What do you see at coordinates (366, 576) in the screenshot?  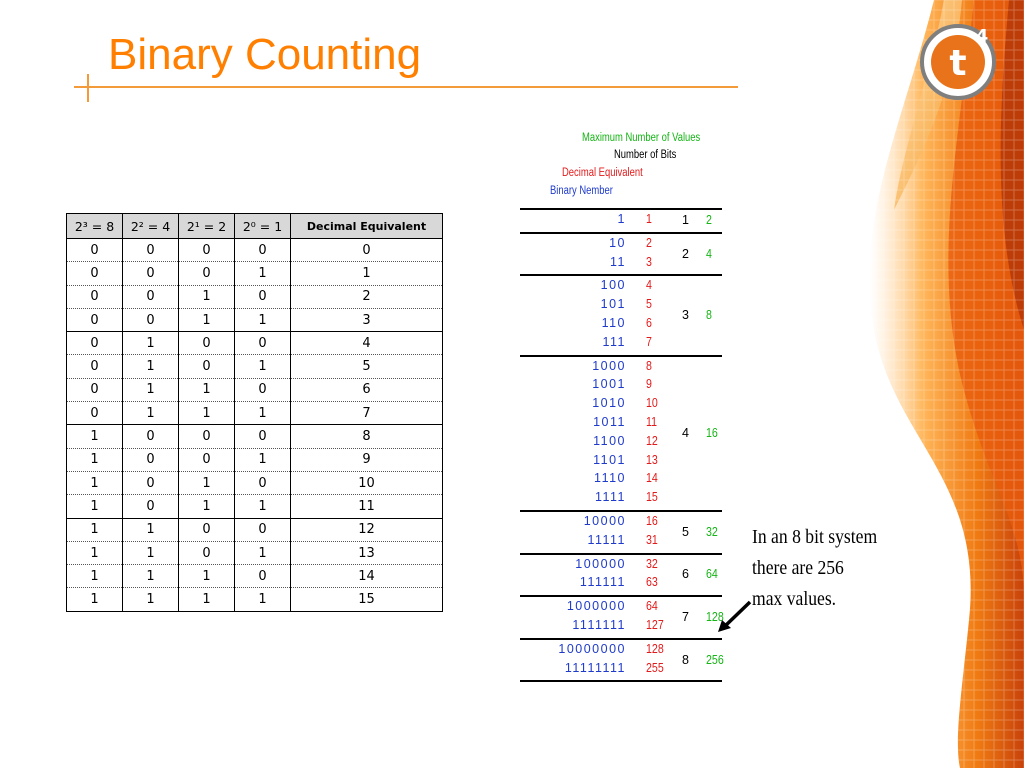 I see `decimal-cell: 14` at bounding box center [366, 576].